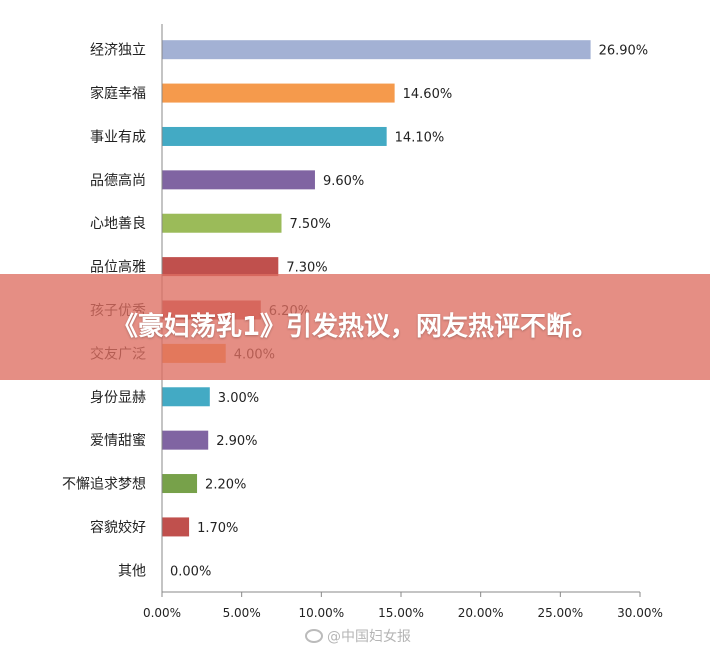 The width and height of the screenshot is (710, 655). I want to click on x-tick-label: 30.00%, so click(640, 613).